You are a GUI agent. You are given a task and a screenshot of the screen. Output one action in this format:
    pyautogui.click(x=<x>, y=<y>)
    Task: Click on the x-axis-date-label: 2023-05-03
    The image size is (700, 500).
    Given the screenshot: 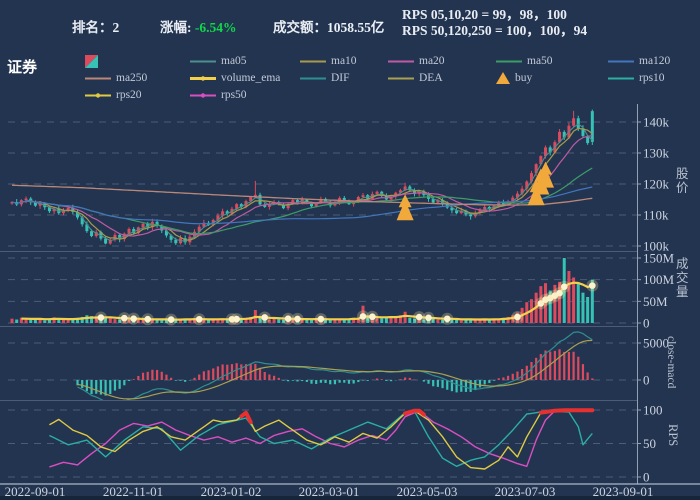 What is the action you would take?
    pyautogui.click(x=427, y=491)
    